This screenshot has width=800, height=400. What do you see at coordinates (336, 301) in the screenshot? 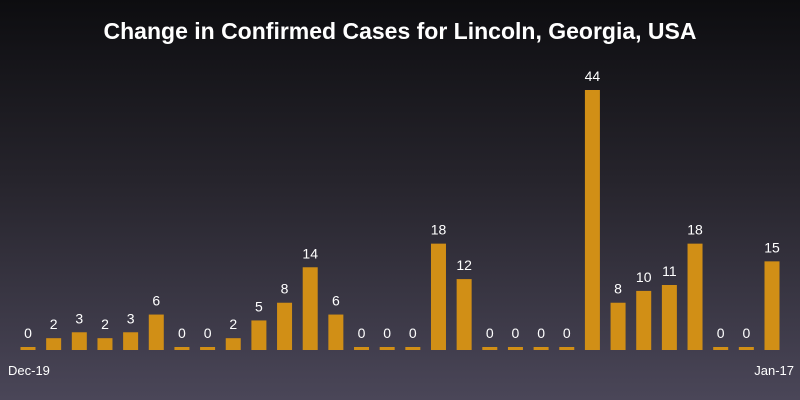
I see `bar-value-label-12: 6` at bounding box center [336, 301].